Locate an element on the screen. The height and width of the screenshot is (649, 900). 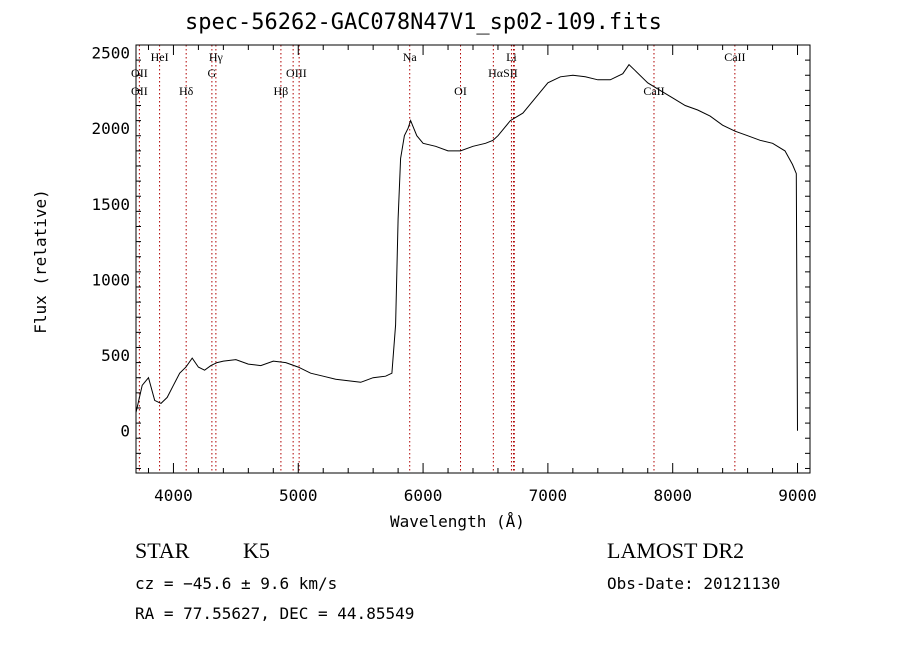
x-tick-label: 7000 is located at coordinates (548, 495).